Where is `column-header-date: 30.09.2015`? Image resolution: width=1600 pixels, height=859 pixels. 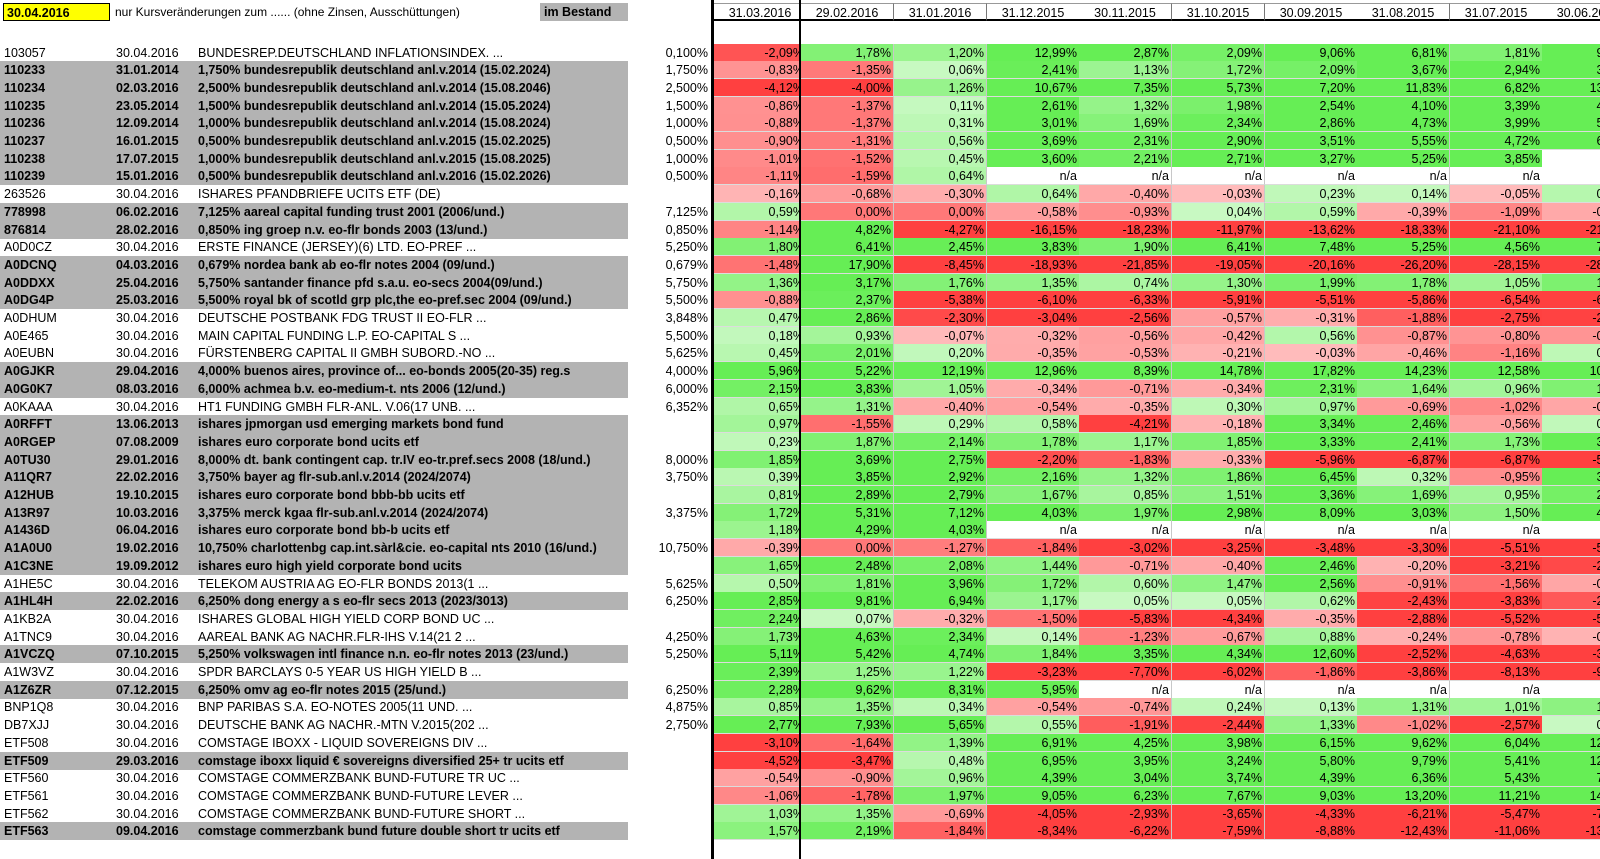 column-header-date: 30.09.2015 is located at coordinates (1311, 12).